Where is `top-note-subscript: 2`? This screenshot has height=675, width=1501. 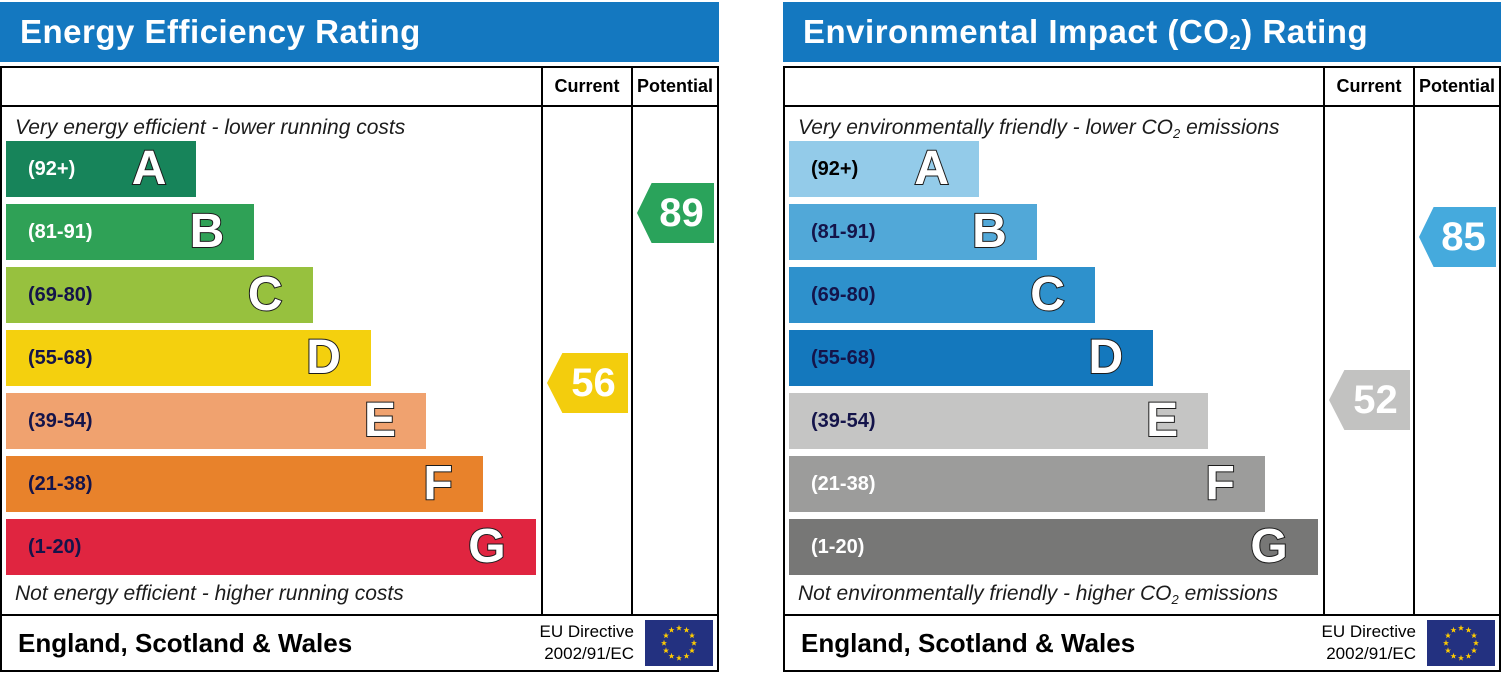
top-note-subscript: 2 is located at coordinates (1177, 133).